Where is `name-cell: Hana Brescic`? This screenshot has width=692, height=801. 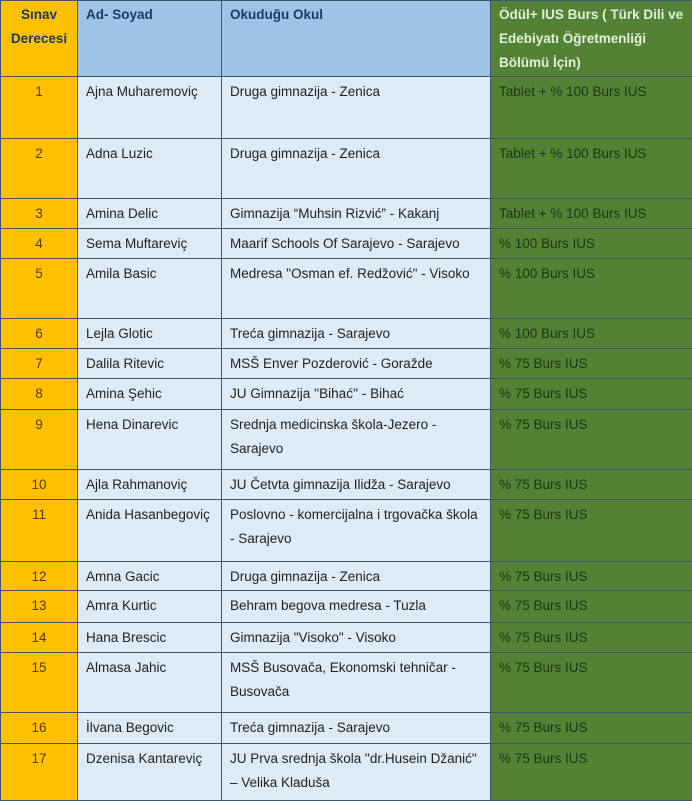 name-cell: Hana Brescic is located at coordinates (150, 638).